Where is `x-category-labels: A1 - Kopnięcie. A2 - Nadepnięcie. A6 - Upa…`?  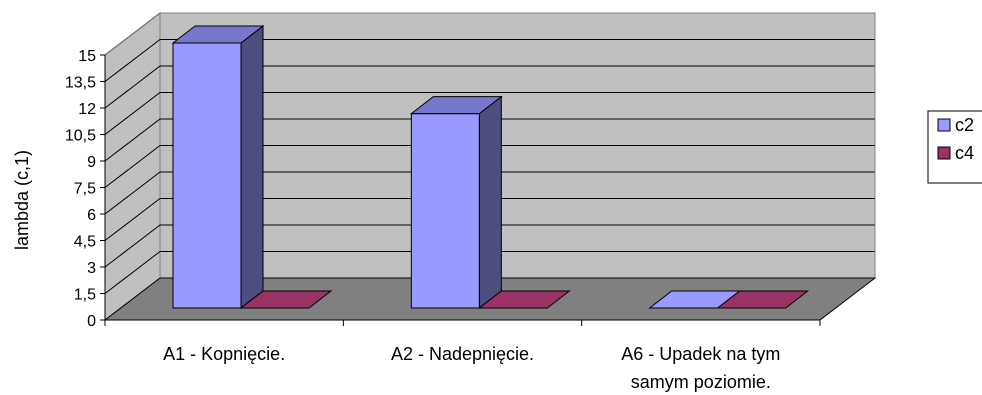 x-category-labels: A1 - Kopnięcie. A2 - Nadepnięcie. A6 - Upa… is located at coordinates (462, 356).